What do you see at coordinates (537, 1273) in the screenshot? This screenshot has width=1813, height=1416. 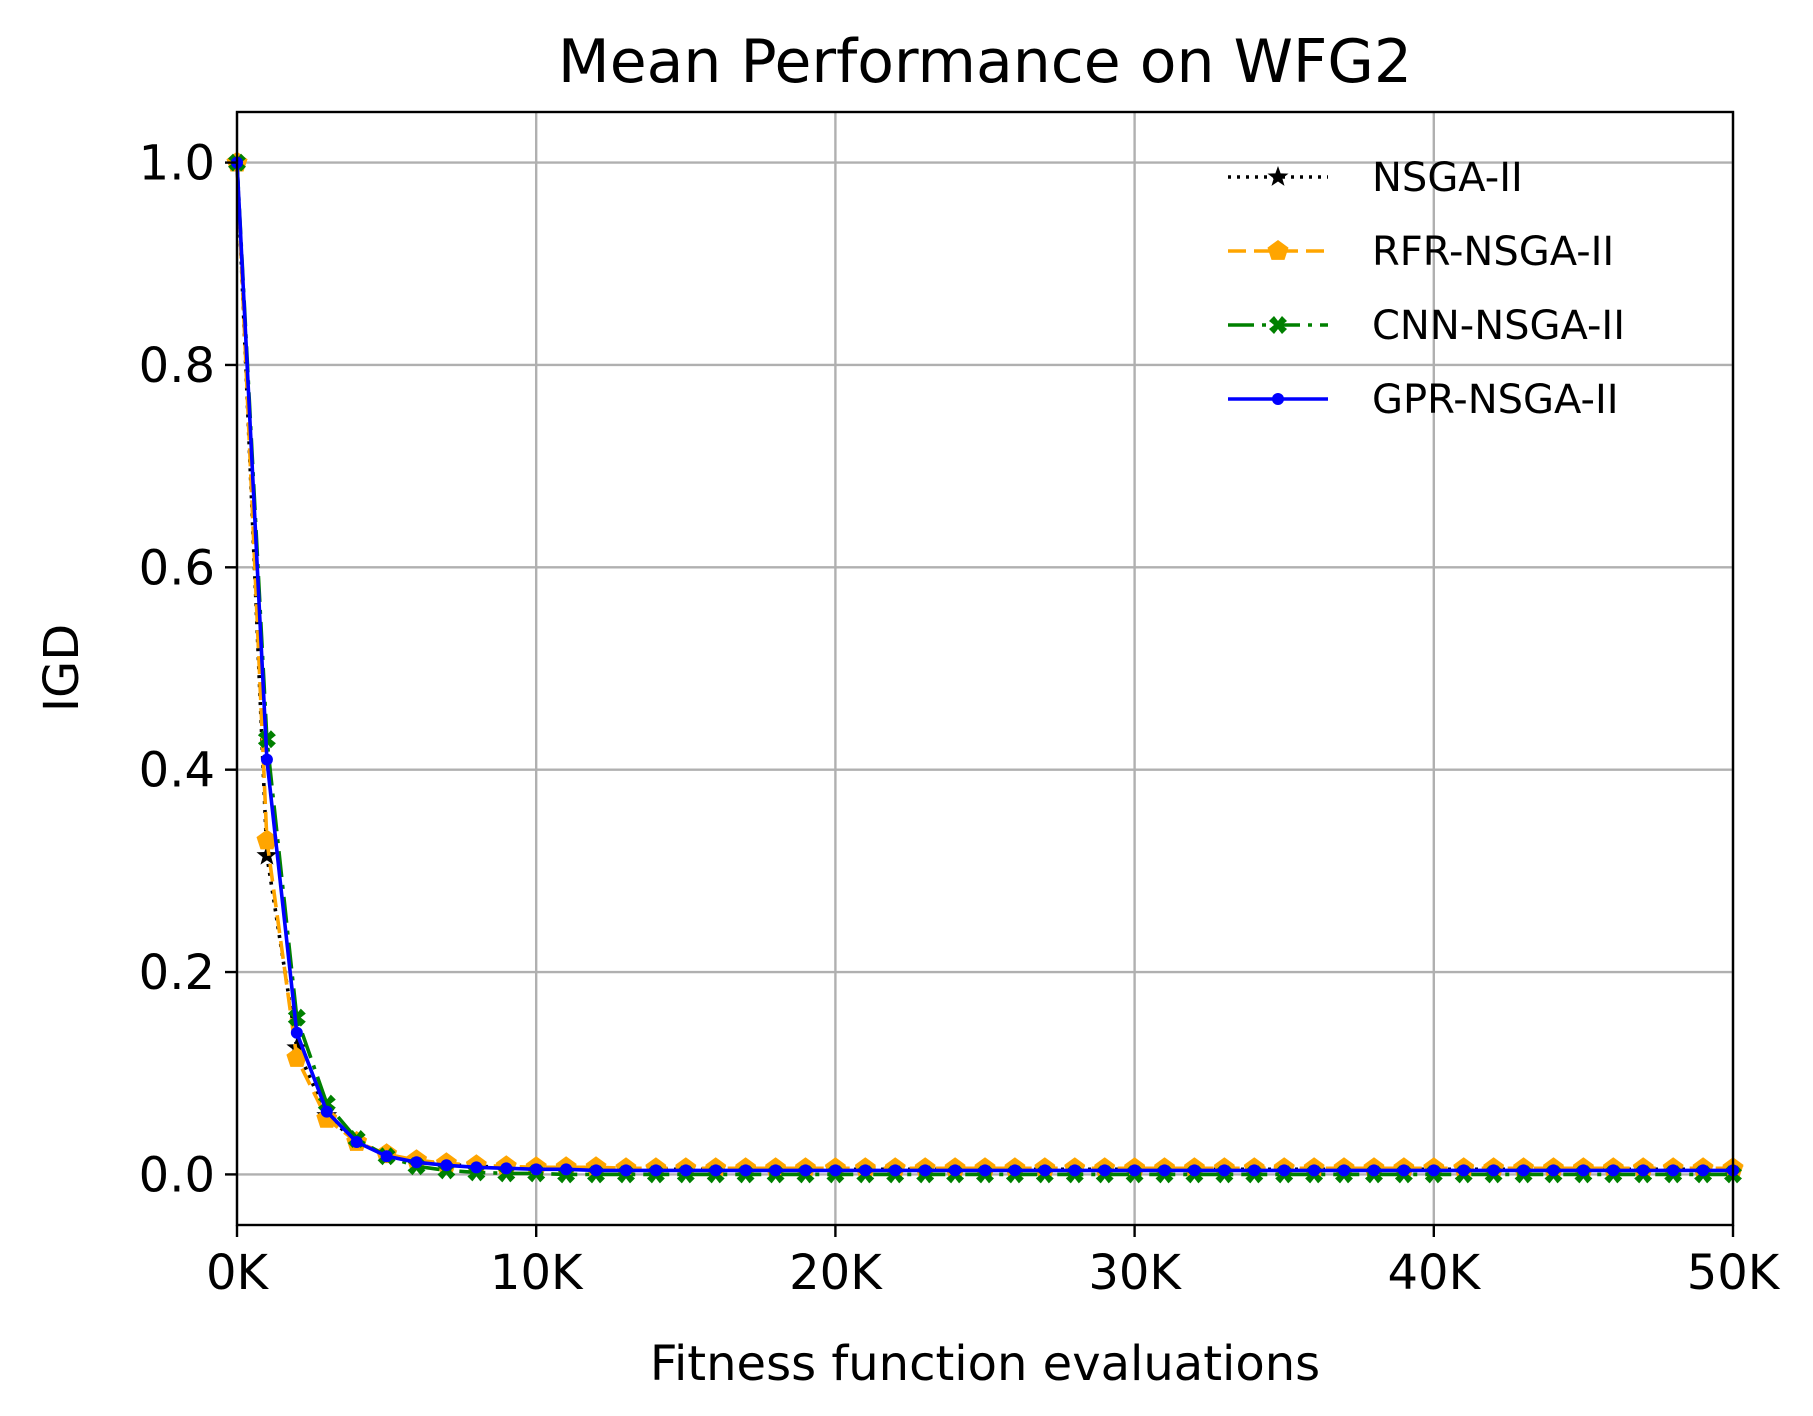 I see `x-tick-label: 10K` at bounding box center [537, 1273].